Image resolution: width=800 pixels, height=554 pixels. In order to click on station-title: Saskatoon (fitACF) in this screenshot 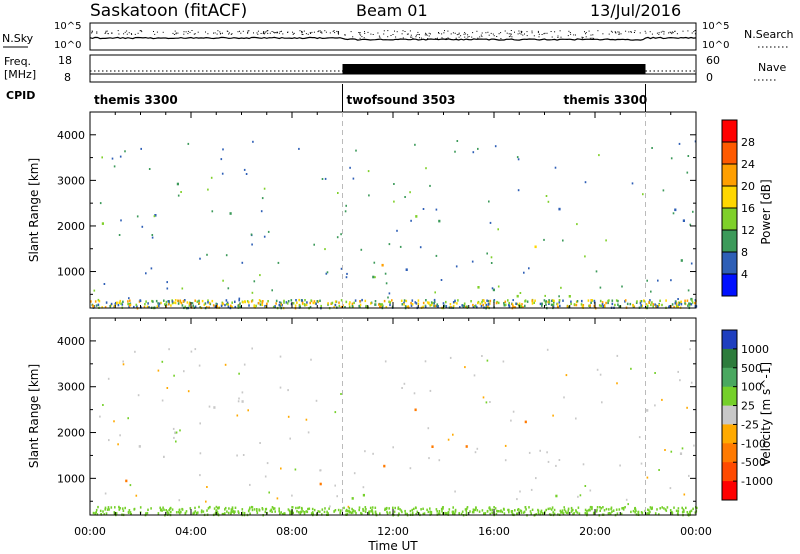, I will do `click(168, 11)`.